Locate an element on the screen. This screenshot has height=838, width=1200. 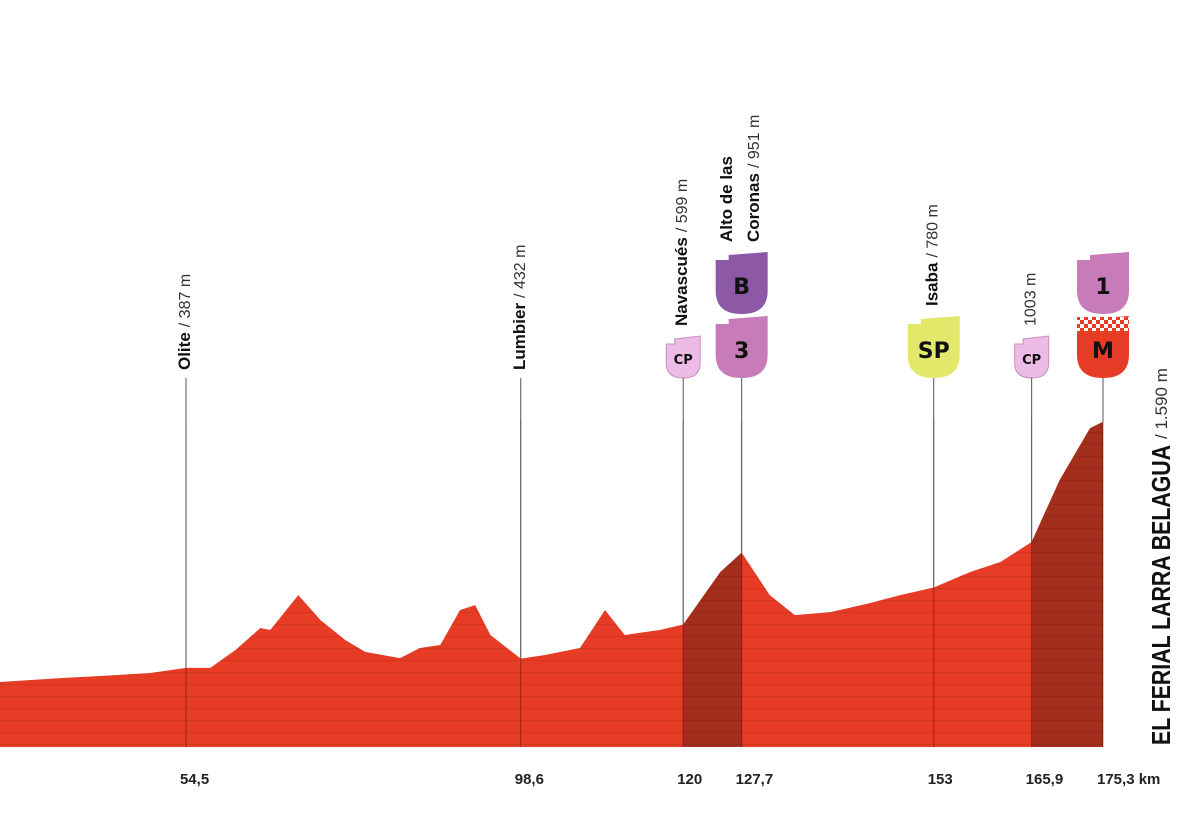
waypoint-label: Navascués / 599 m is located at coordinates (682, 252).